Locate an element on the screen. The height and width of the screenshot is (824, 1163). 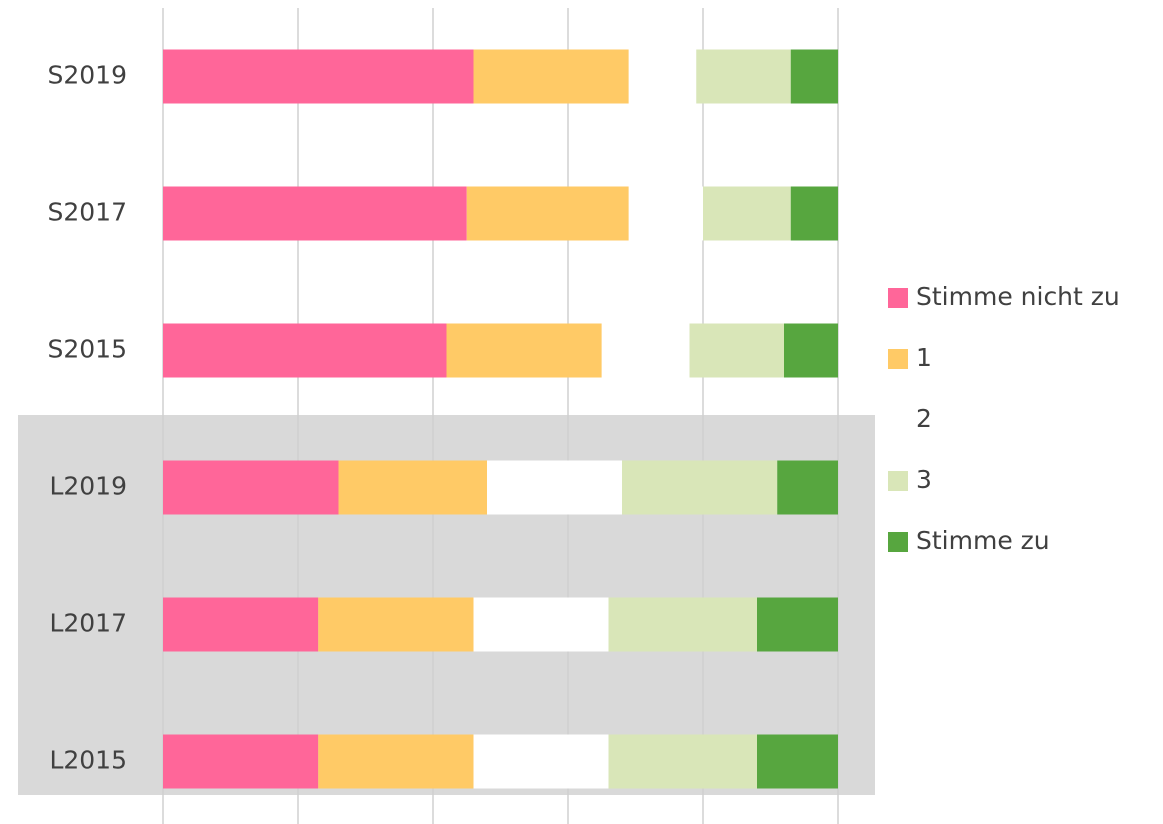
y-tick-label: L2015 is located at coordinates (88, 760).